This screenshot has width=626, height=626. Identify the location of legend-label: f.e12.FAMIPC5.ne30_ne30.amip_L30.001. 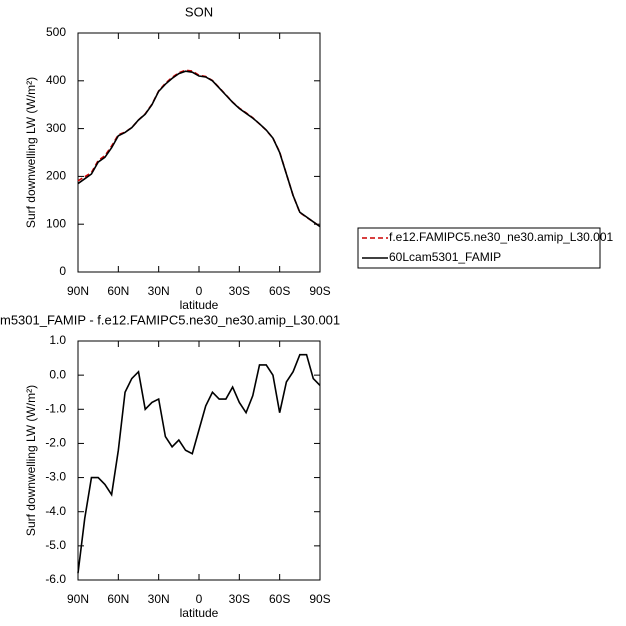
(501, 237).